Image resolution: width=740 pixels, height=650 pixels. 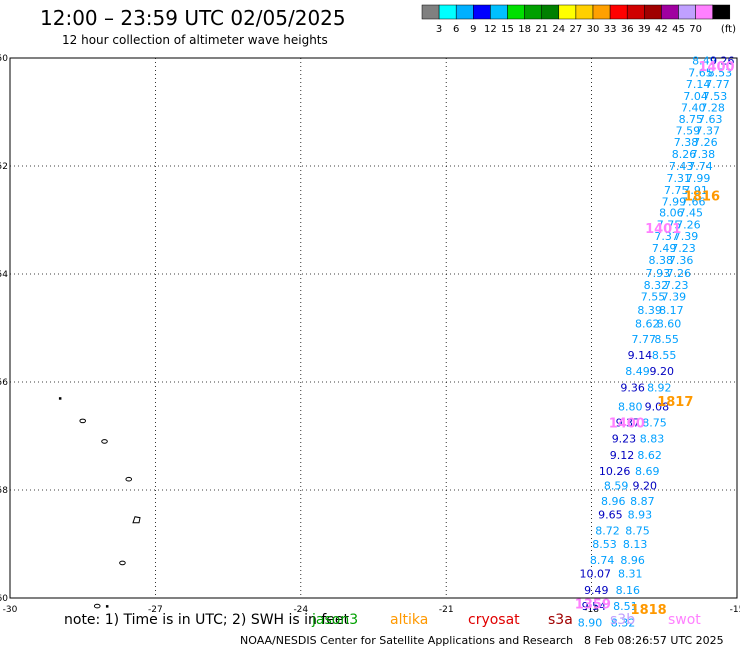 I want to click on wave-height-value: 8.74, so click(x=602, y=560).